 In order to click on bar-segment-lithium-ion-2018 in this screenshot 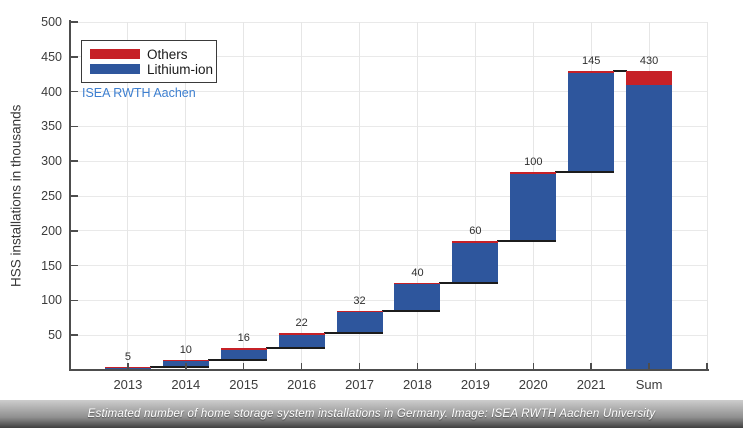, I will do `click(417, 297)`.